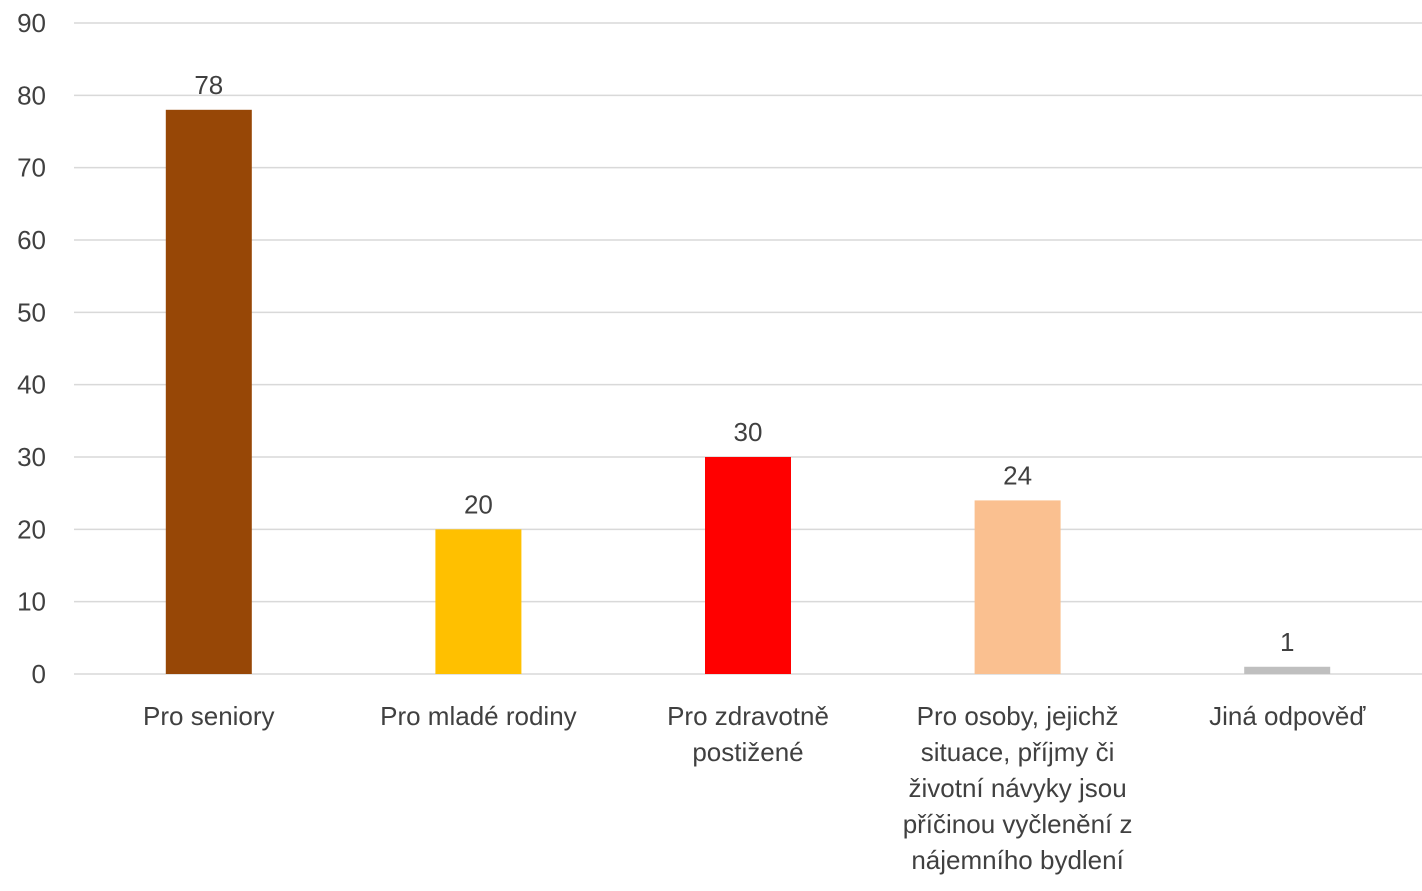  What do you see at coordinates (1287, 642) in the screenshot?
I see `data-label: 1` at bounding box center [1287, 642].